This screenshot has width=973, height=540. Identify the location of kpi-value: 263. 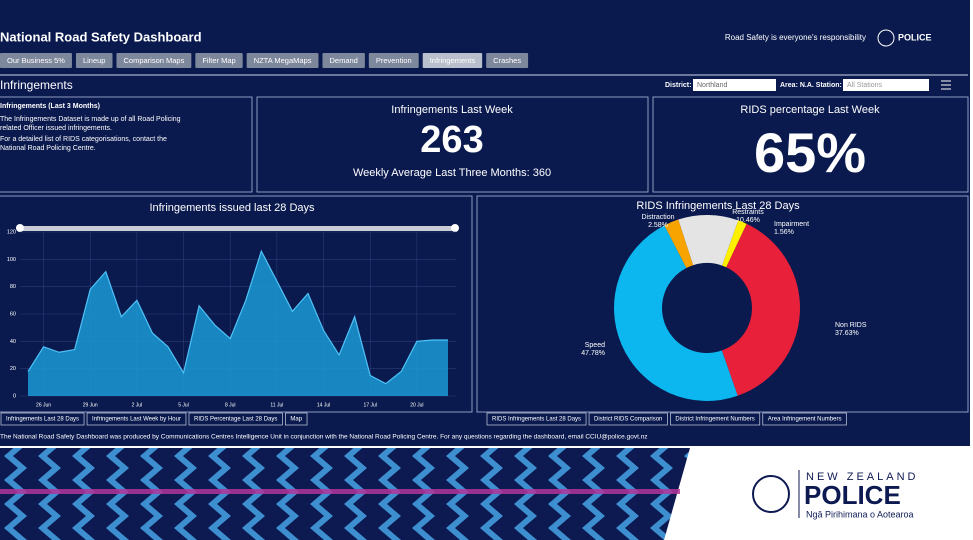
(451, 140).